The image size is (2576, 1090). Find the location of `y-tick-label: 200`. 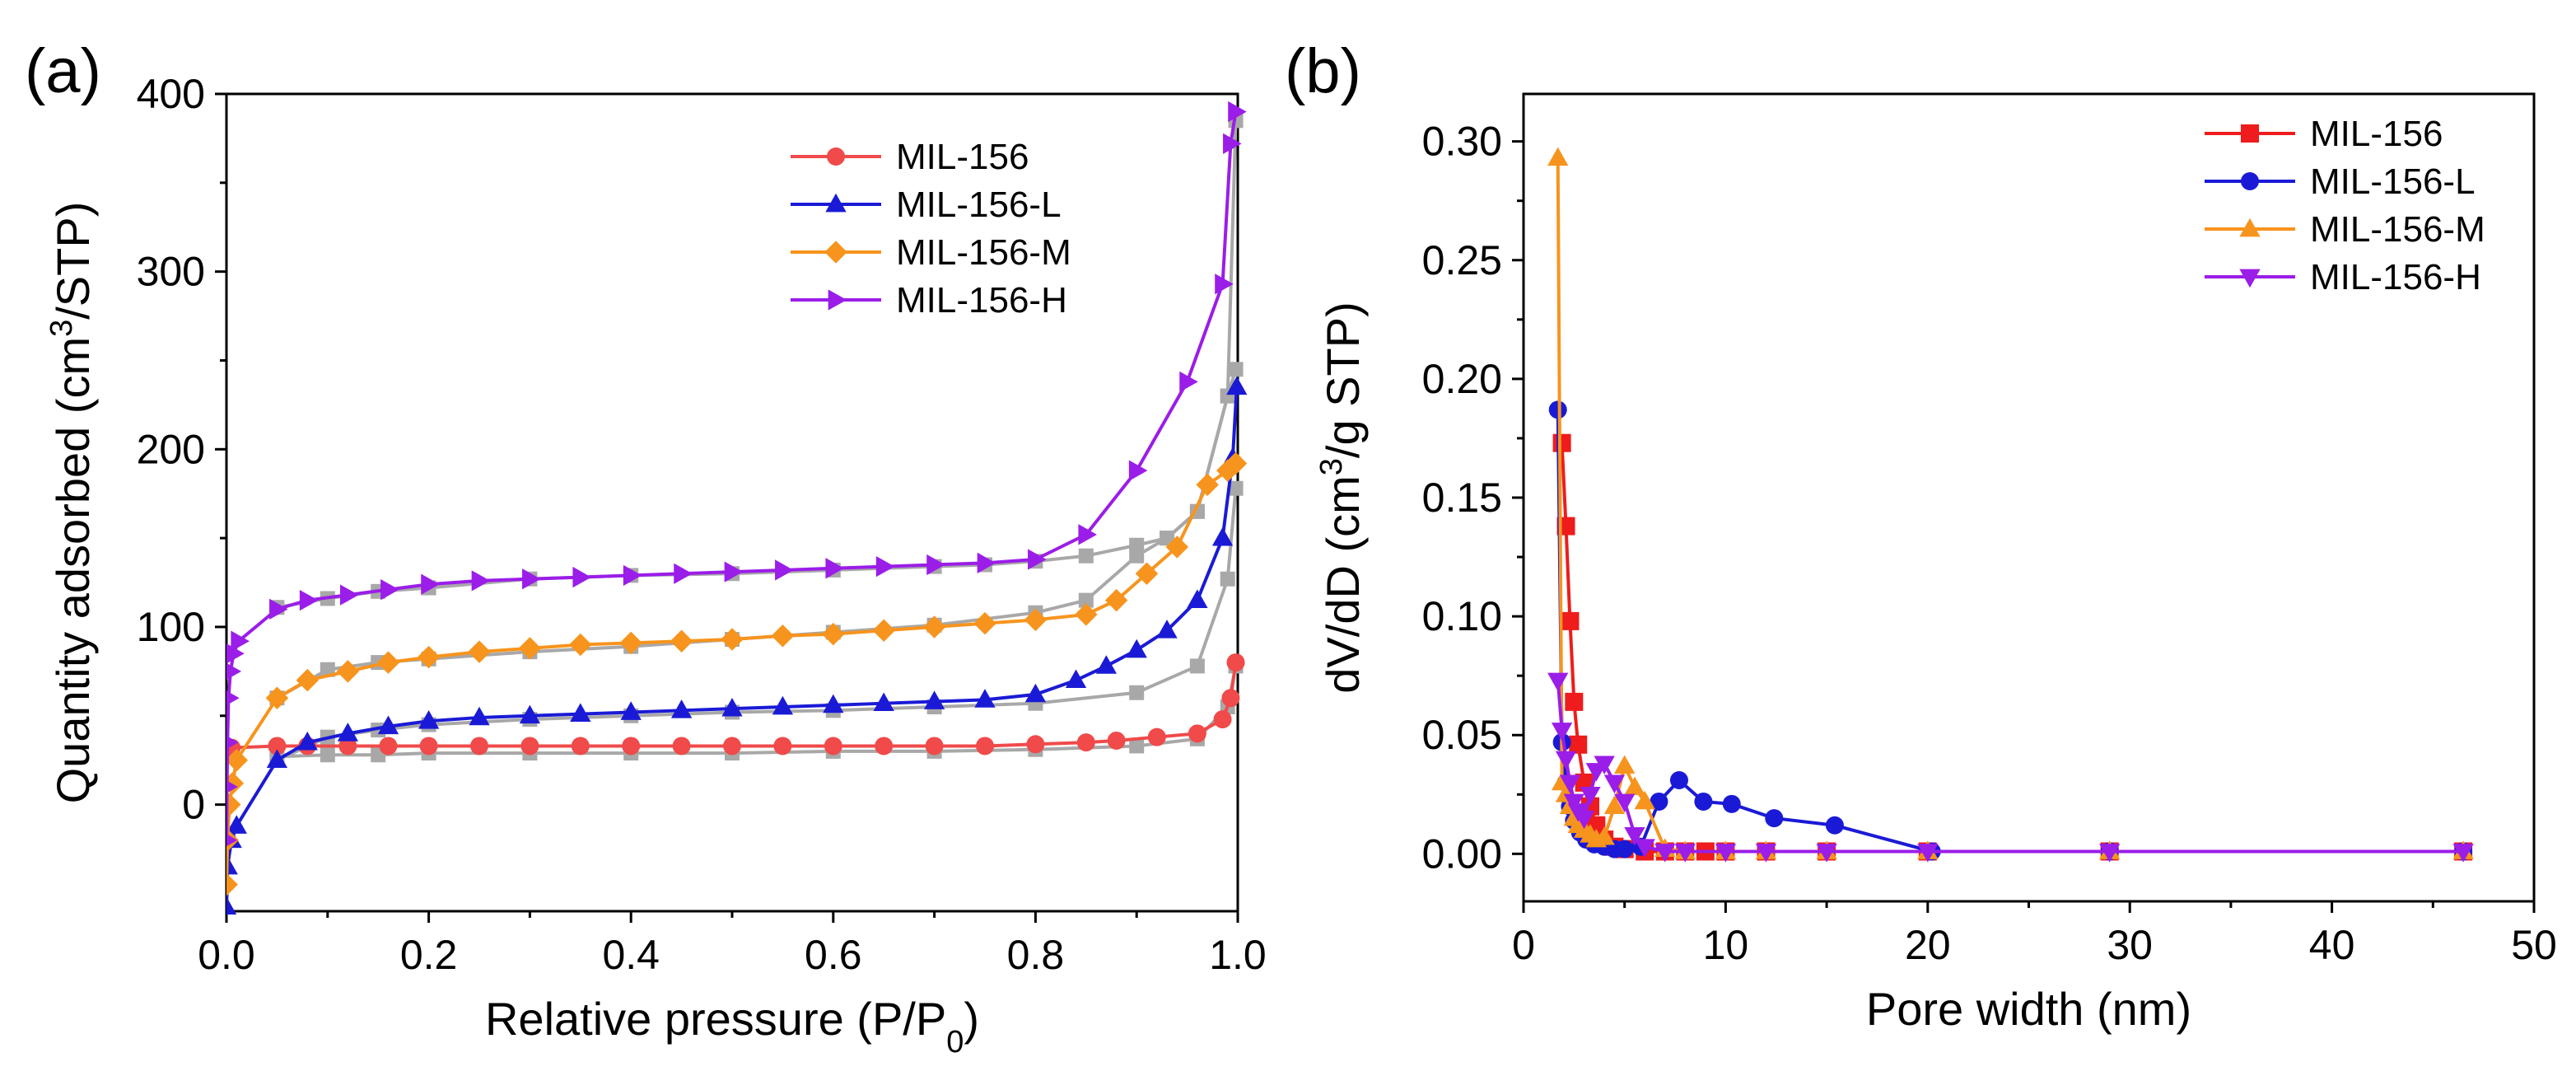

y-tick-label: 200 is located at coordinates (171, 449).